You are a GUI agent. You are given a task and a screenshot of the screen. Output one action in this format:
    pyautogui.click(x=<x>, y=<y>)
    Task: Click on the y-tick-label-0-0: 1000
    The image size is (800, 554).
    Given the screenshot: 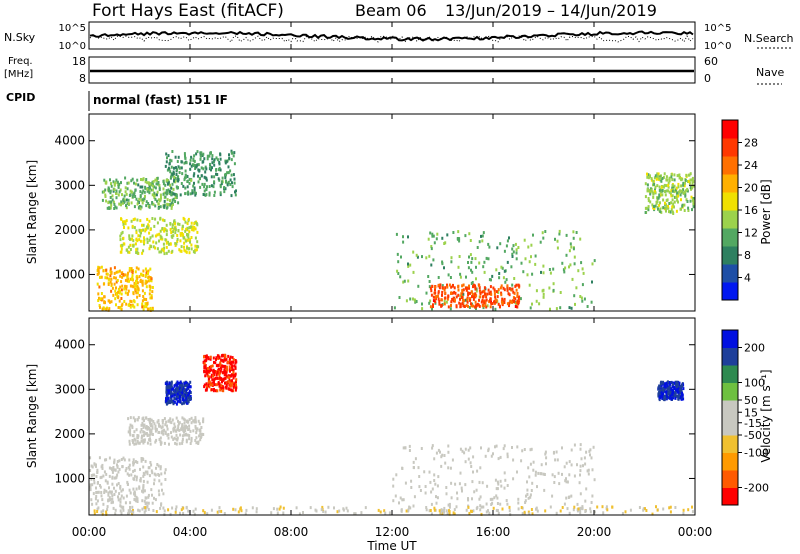 What is the action you would take?
    pyautogui.click(x=69, y=274)
    